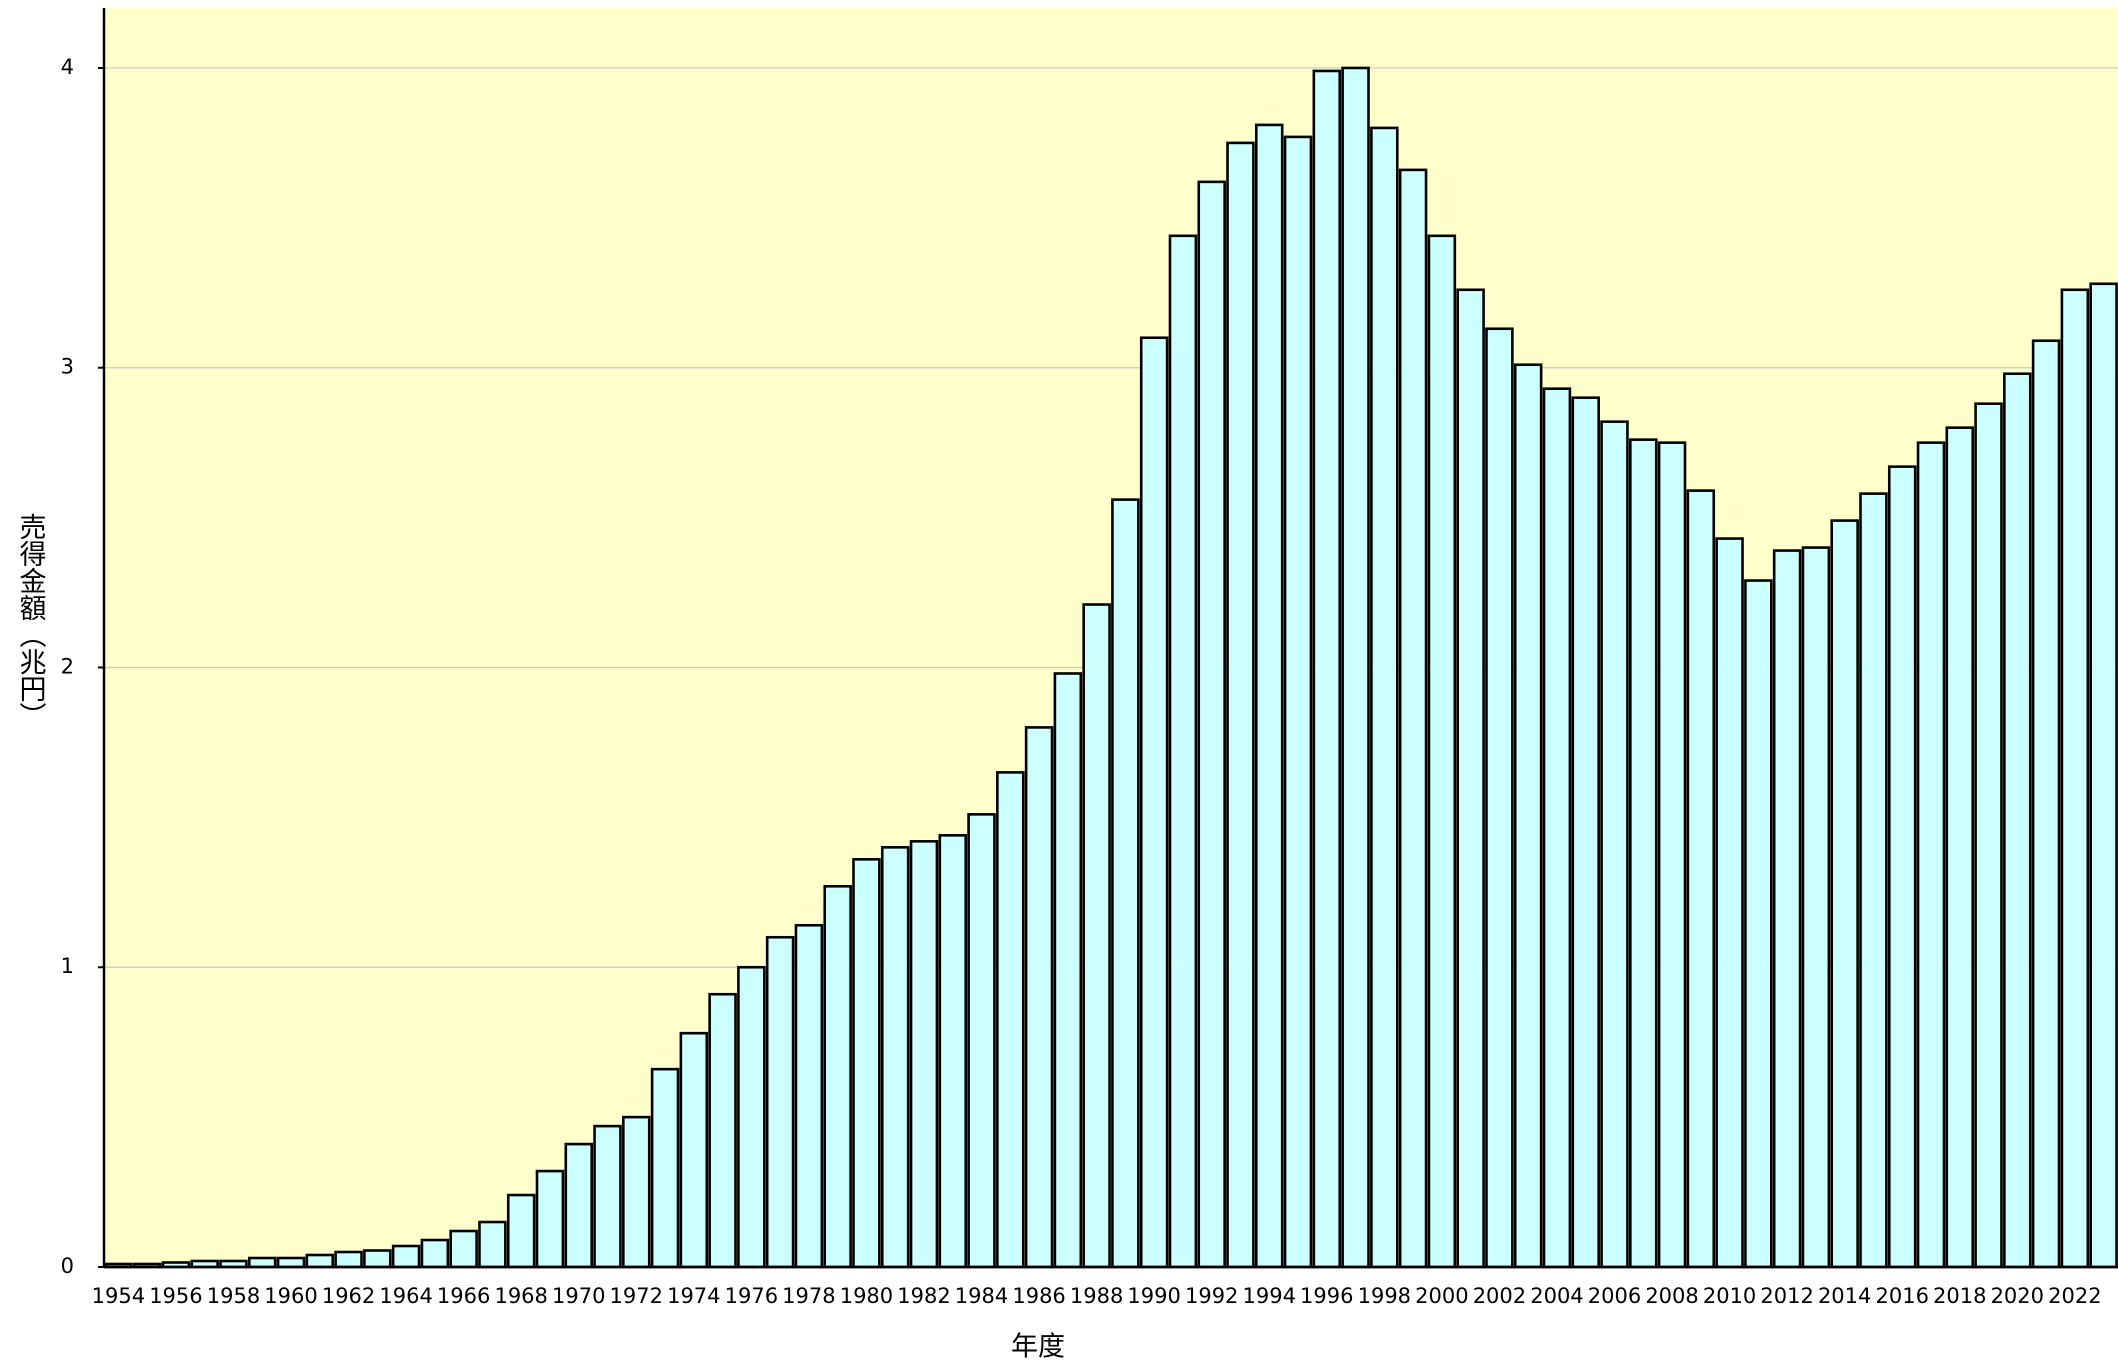 The image size is (2118, 1367). I want to click on x-tick-label: 1976, so click(751, 1296).